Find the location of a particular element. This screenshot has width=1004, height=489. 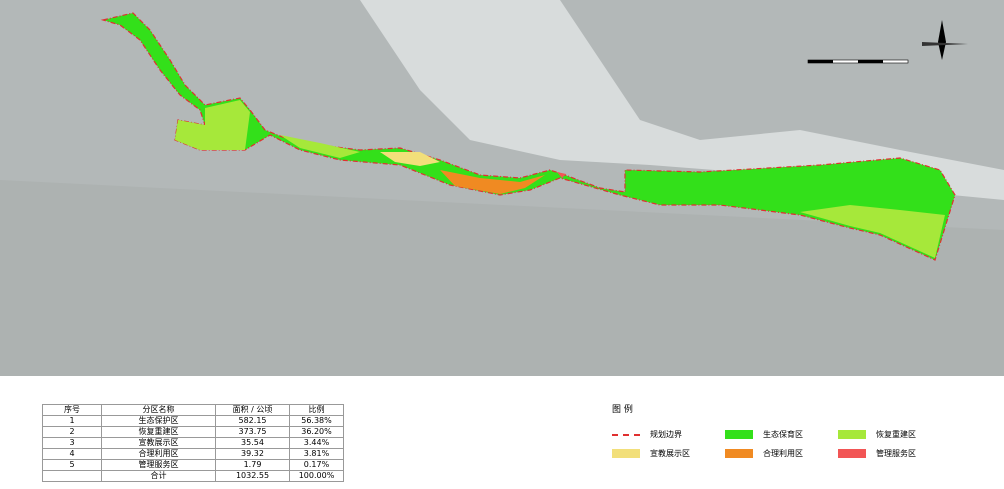

table-row: 1 生态保护区 582.15 56.38% is located at coordinates (193, 421).